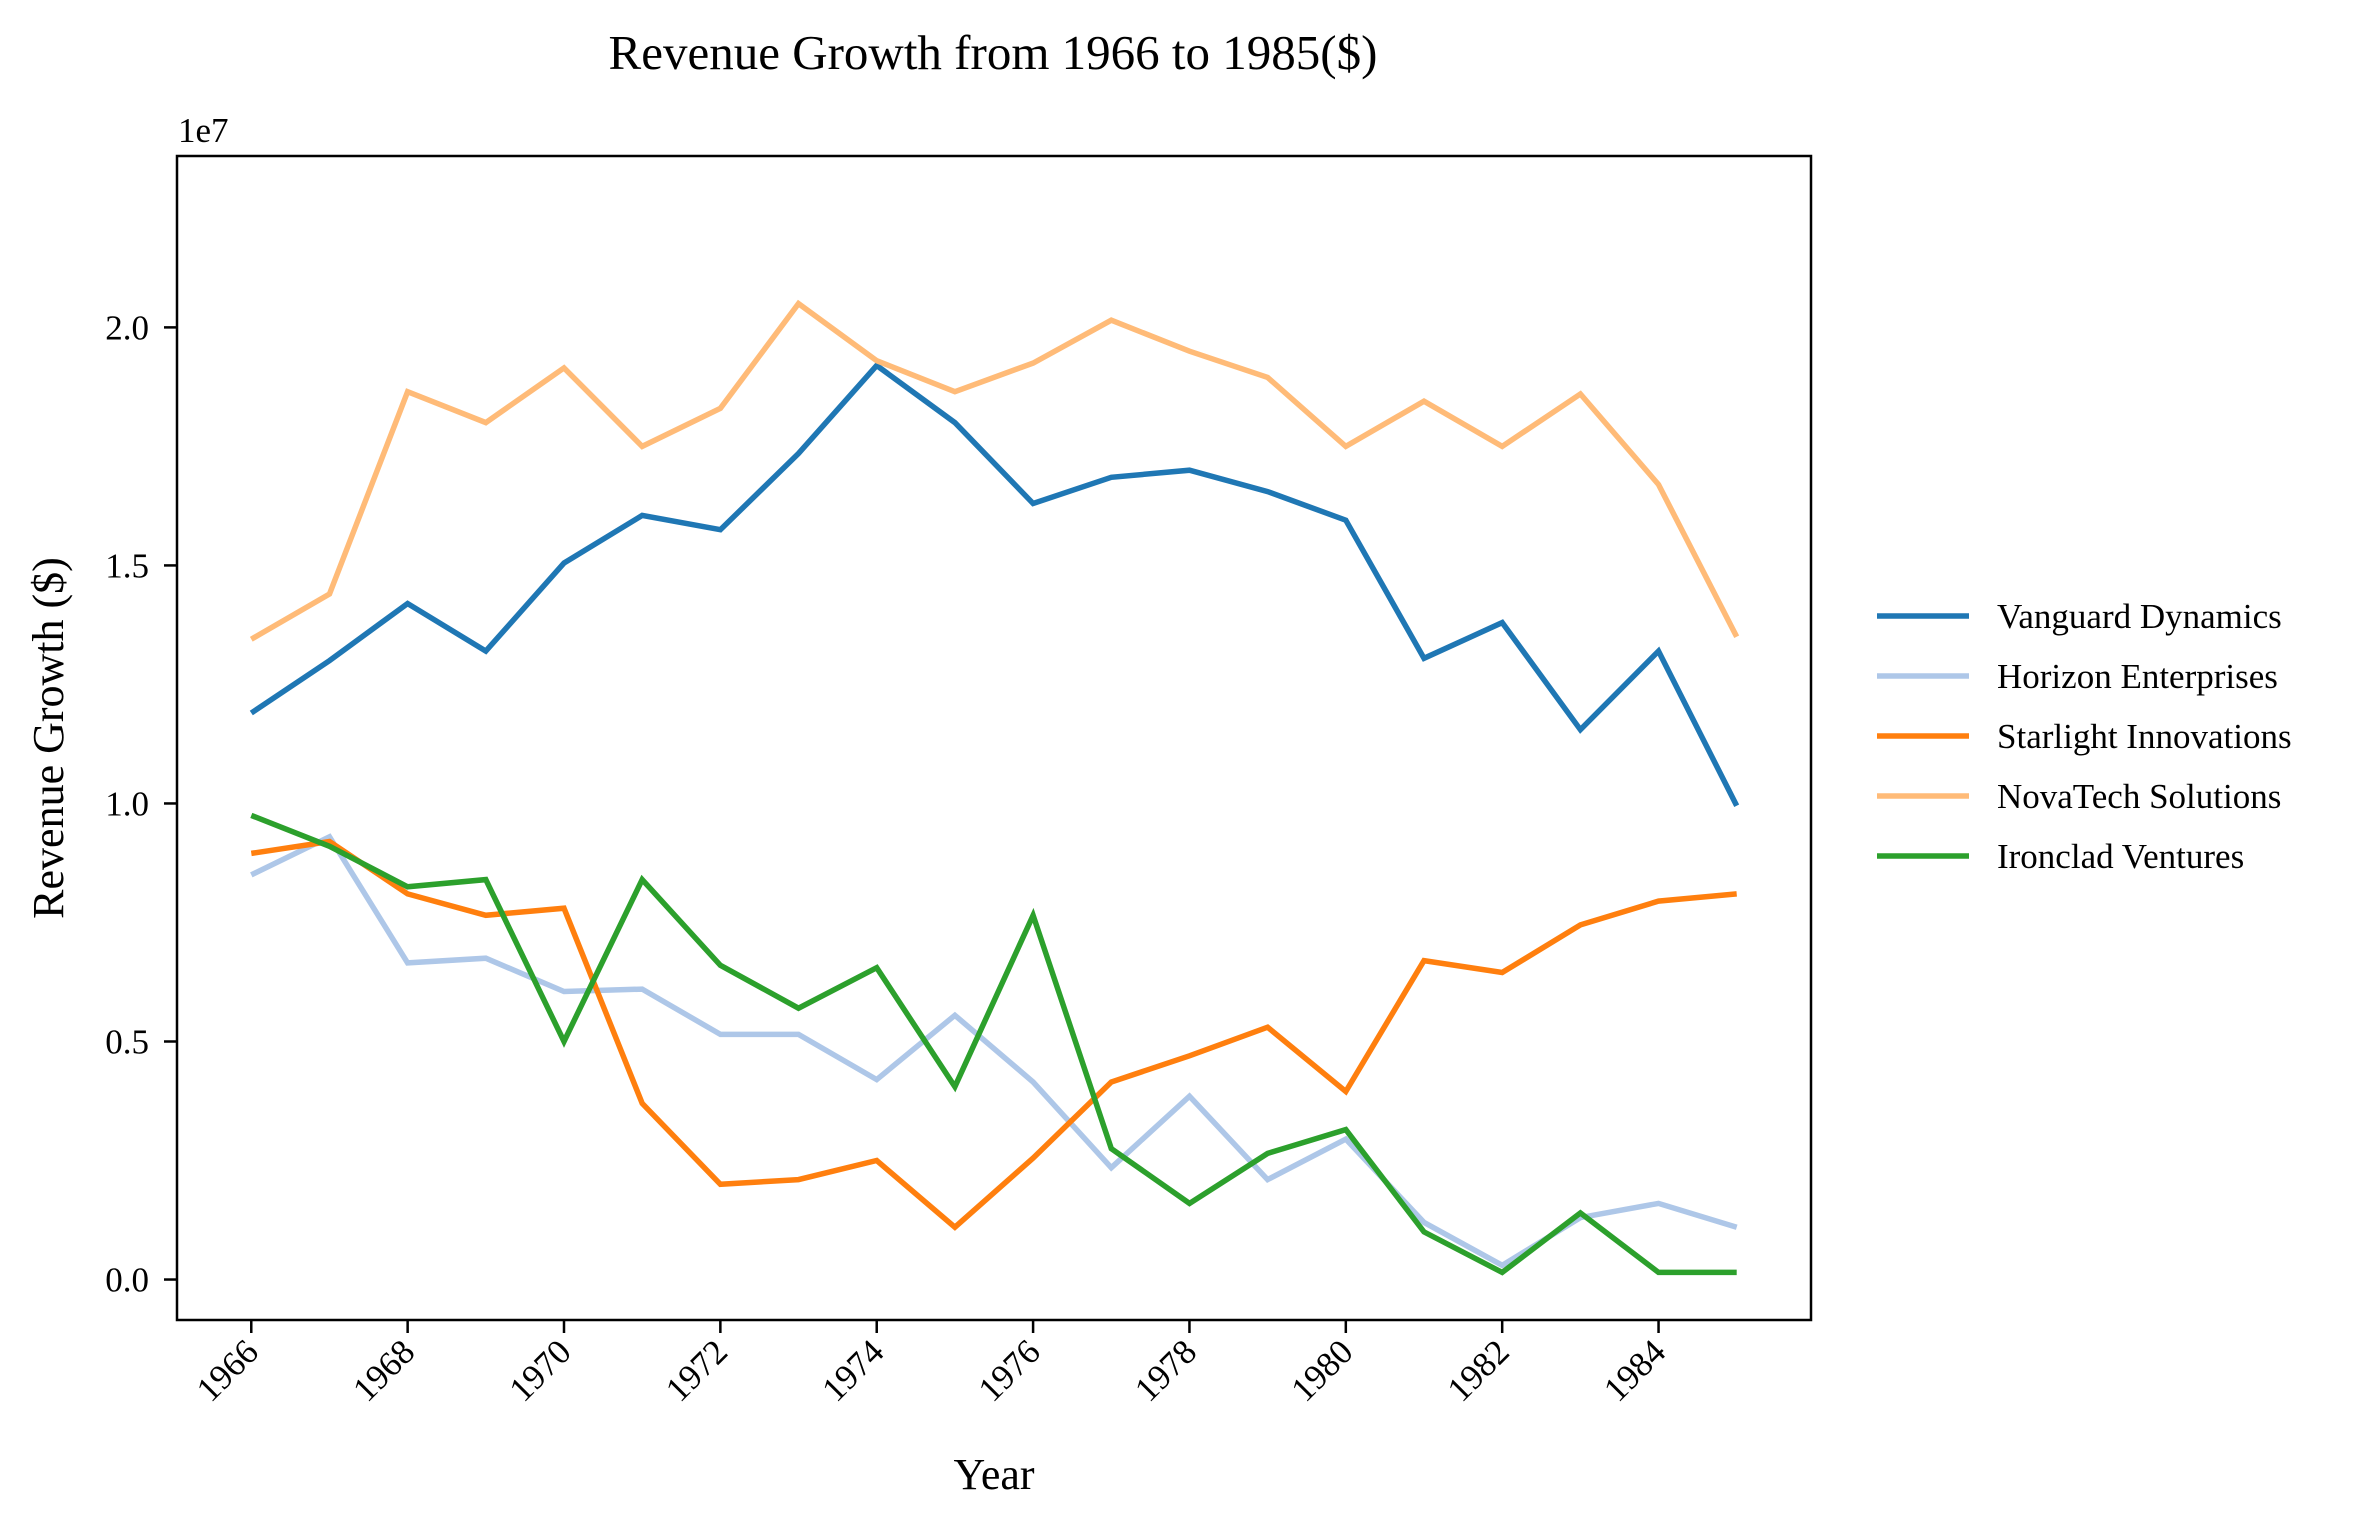 The height and width of the screenshot is (1518, 2378). What do you see at coordinates (852, 1370) in the screenshot?
I see `x-tick-label: 1974` at bounding box center [852, 1370].